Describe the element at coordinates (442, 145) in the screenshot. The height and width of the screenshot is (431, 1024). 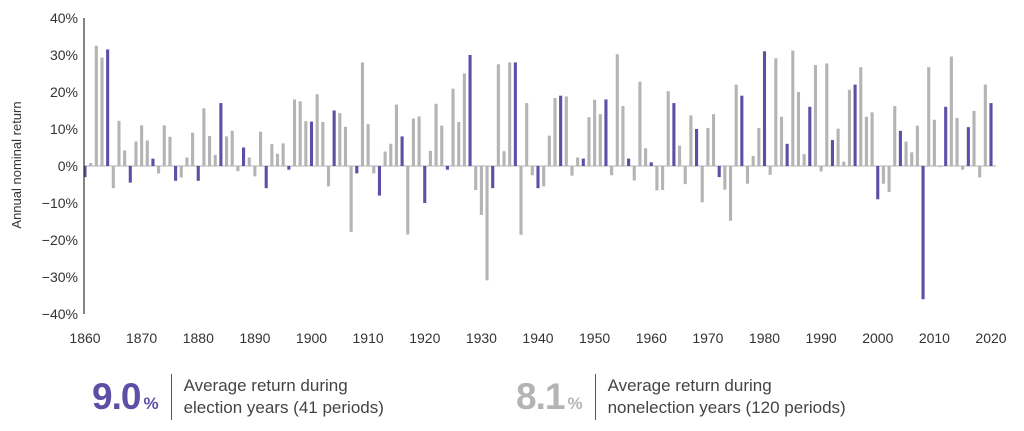
I see `nonelection-bar-1923` at that location.